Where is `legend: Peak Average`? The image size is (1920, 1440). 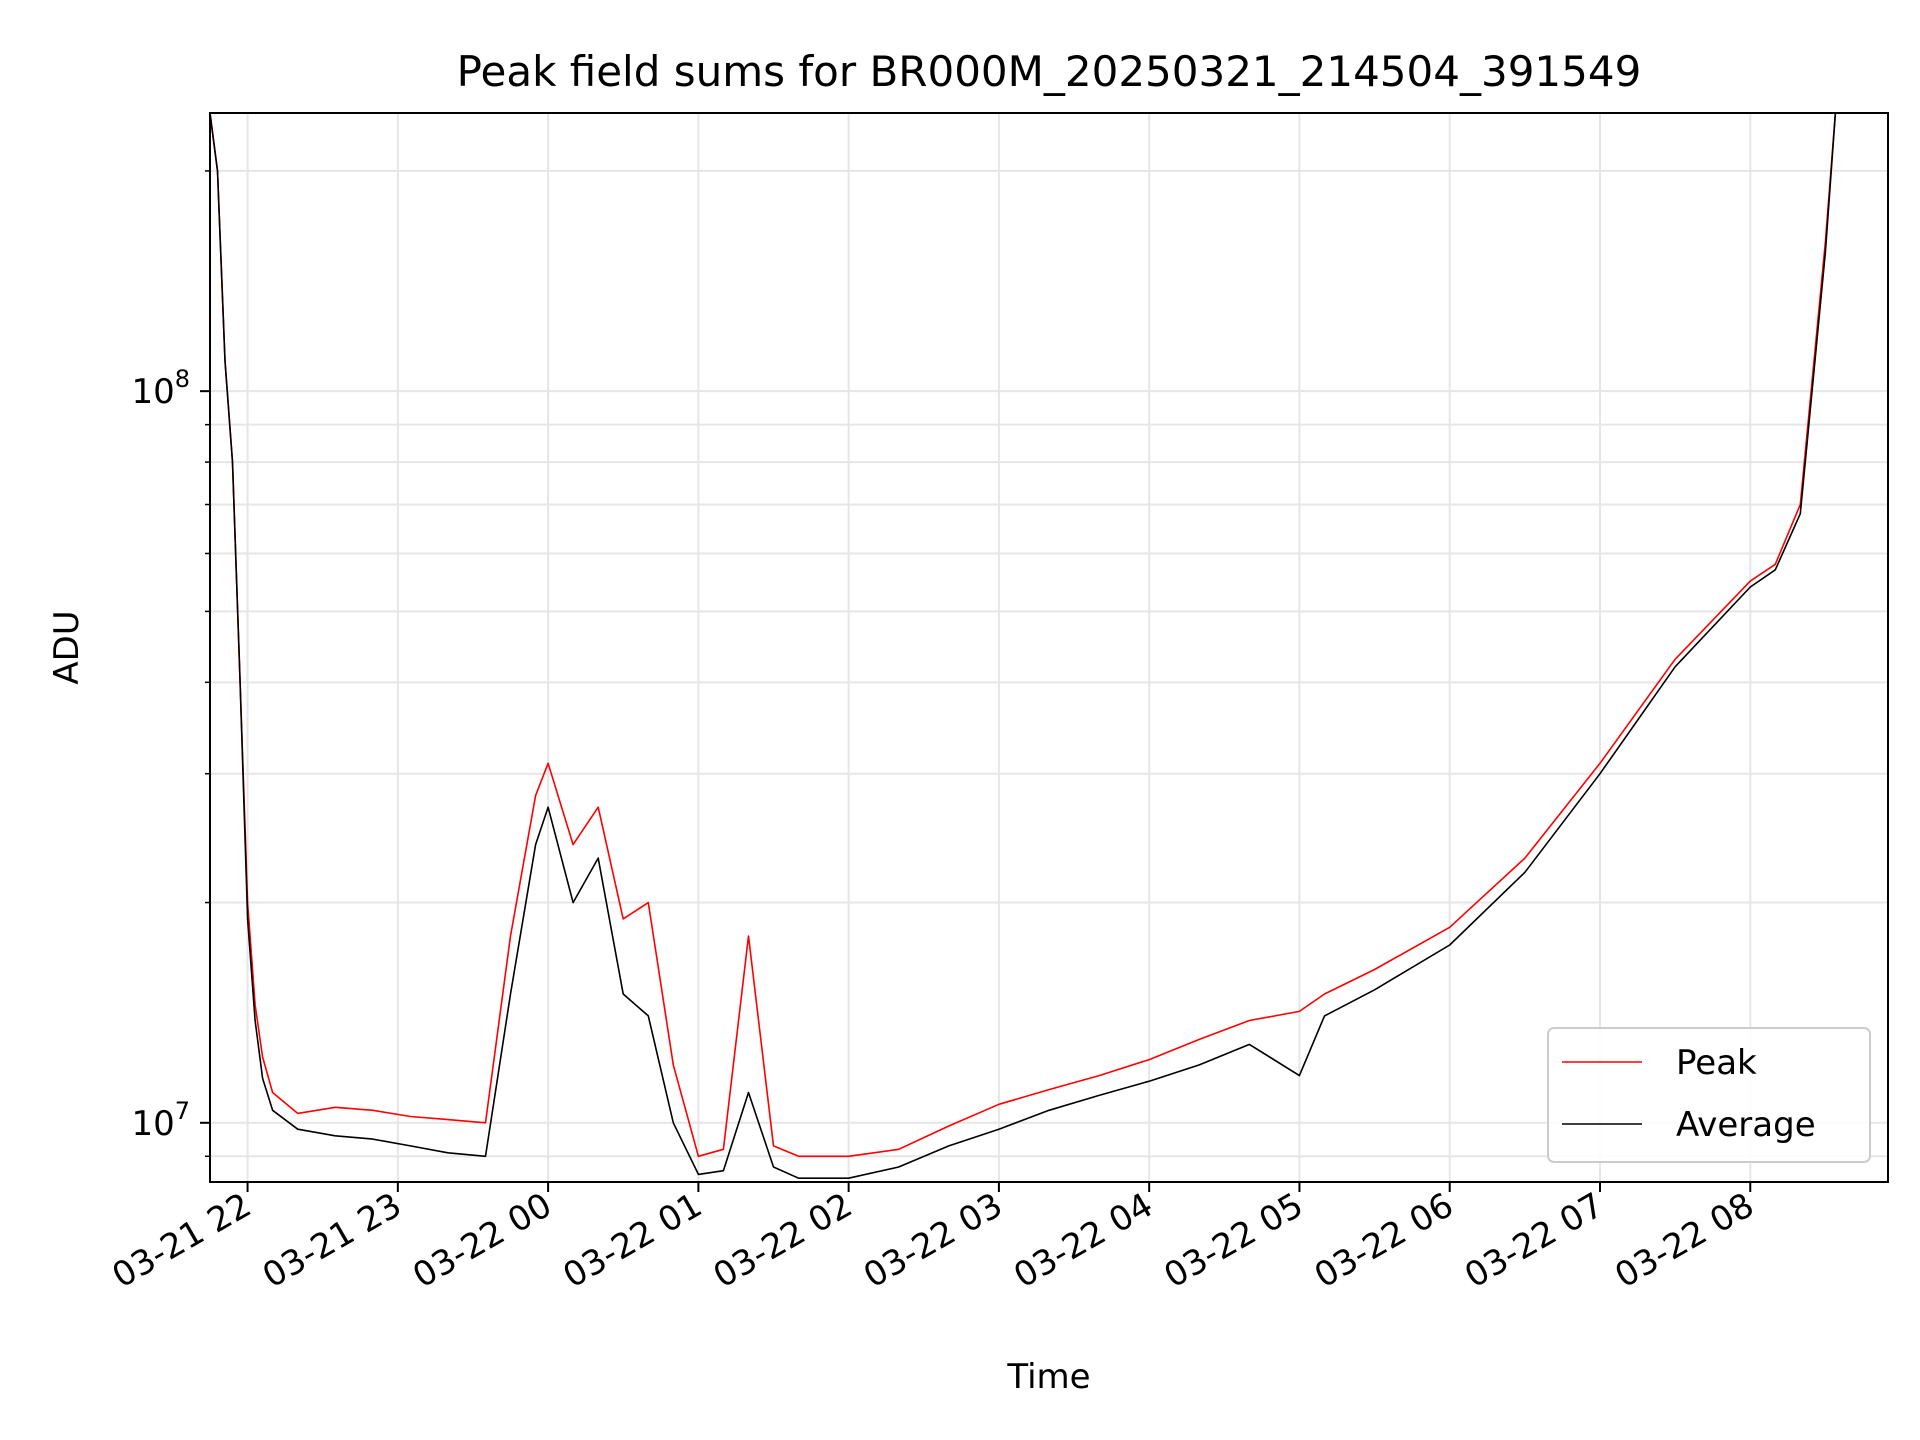
legend: Peak Average is located at coordinates (1709, 1095).